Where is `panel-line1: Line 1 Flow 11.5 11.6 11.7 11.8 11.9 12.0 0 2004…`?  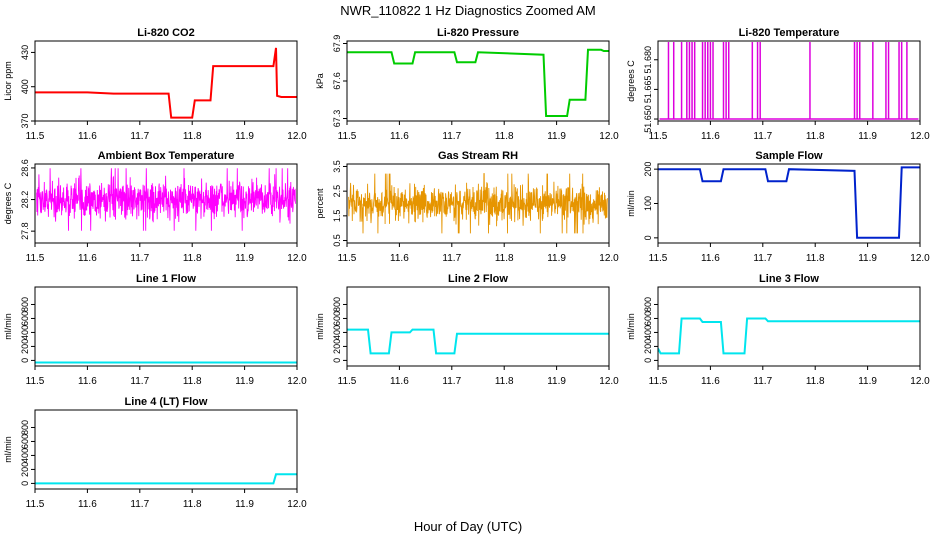
panel-line1: Line 1 Flow 11.5 11.6 11.7 11.8 11.9 12.0 0 2004… is located at coordinates (155, 330).